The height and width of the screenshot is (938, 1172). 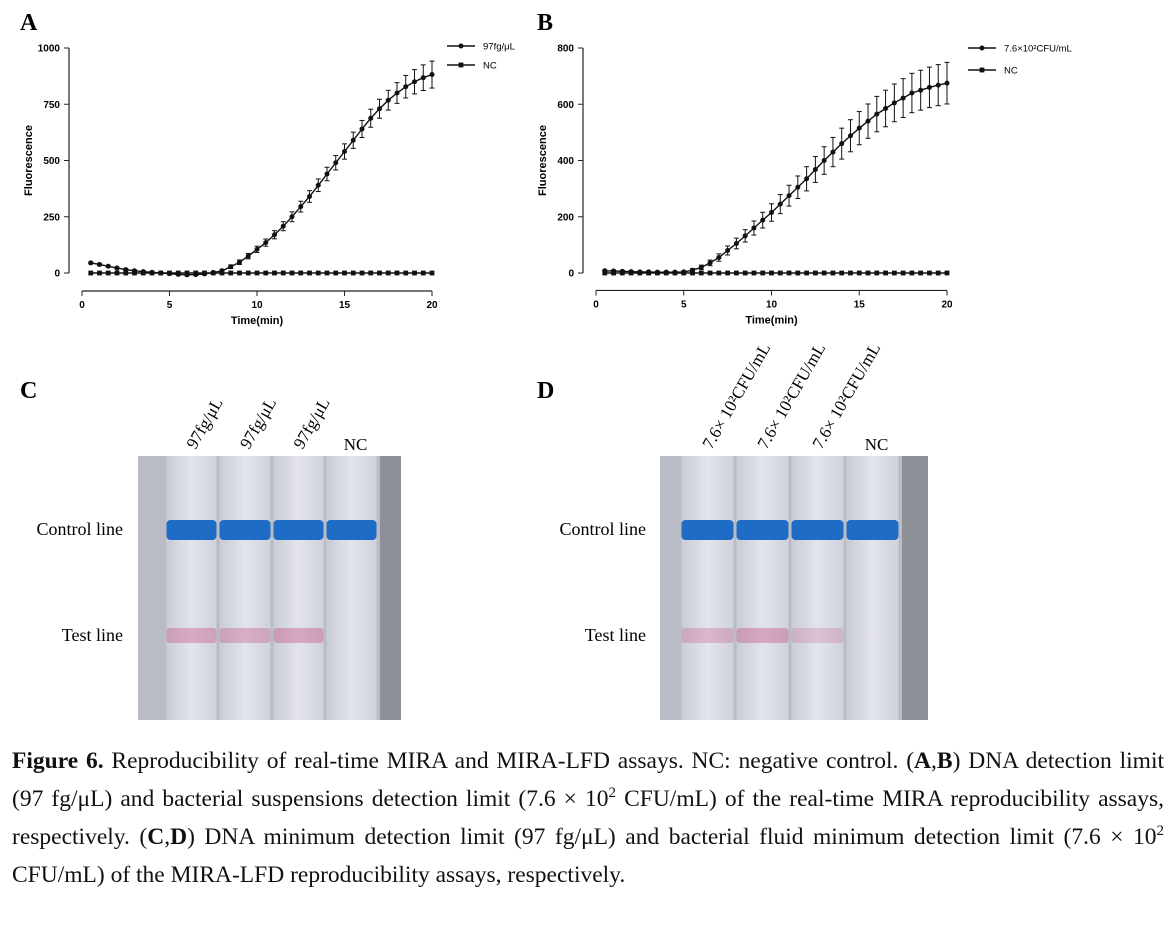 What do you see at coordinates (684, 304) in the screenshot?
I see `x-tick-label: 5` at bounding box center [684, 304].